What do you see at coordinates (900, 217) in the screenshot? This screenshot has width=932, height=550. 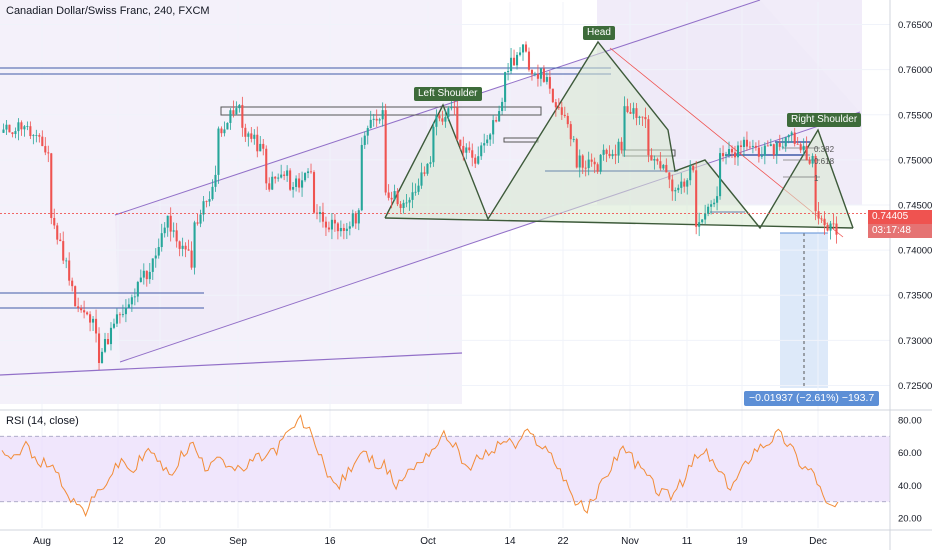 I see `current-price-tag: 0.74405` at bounding box center [900, 217].